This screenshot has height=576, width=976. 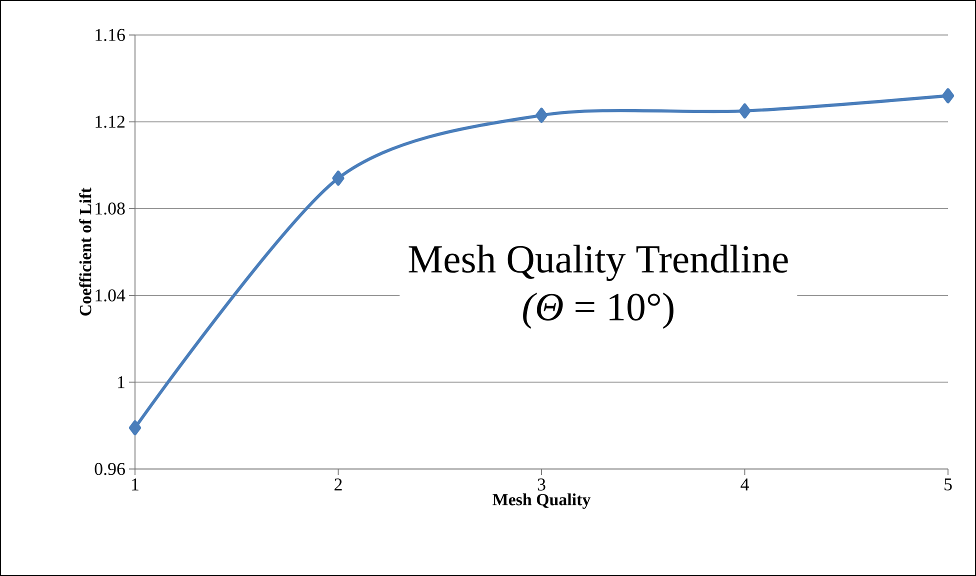 What do you see at coordinates (135, 484) in the screenshot?
I see `x-tick-label: 1` at bounding box center [135, 484].